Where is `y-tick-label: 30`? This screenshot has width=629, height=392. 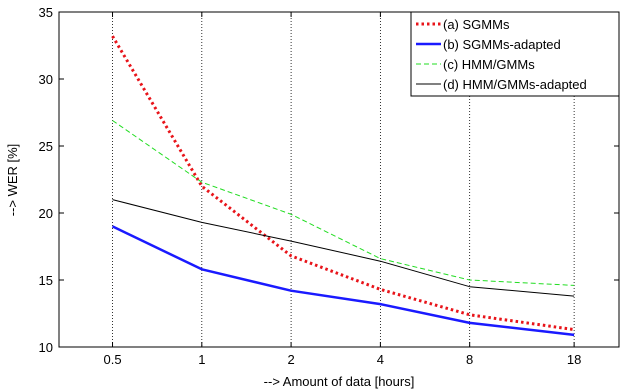 y-tick-label: 30 is located at coordinates (46, 79).